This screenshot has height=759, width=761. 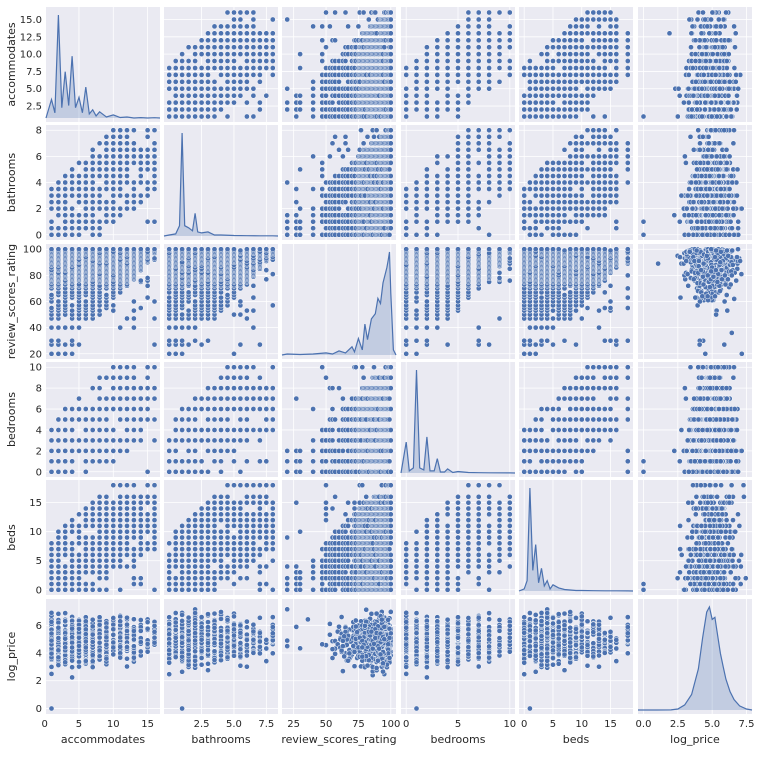 I want to click on panel-bathrooms-vs-accommodates, so click(x=103, y=182).